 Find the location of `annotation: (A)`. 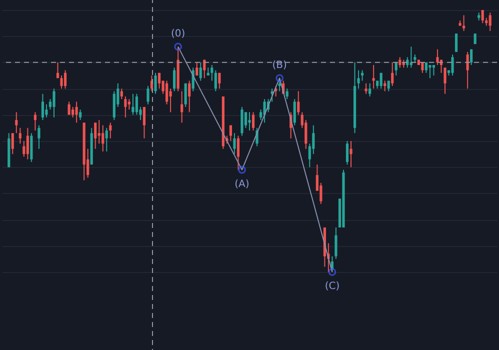

annotation: (A) is located at coordinates (242, 184).